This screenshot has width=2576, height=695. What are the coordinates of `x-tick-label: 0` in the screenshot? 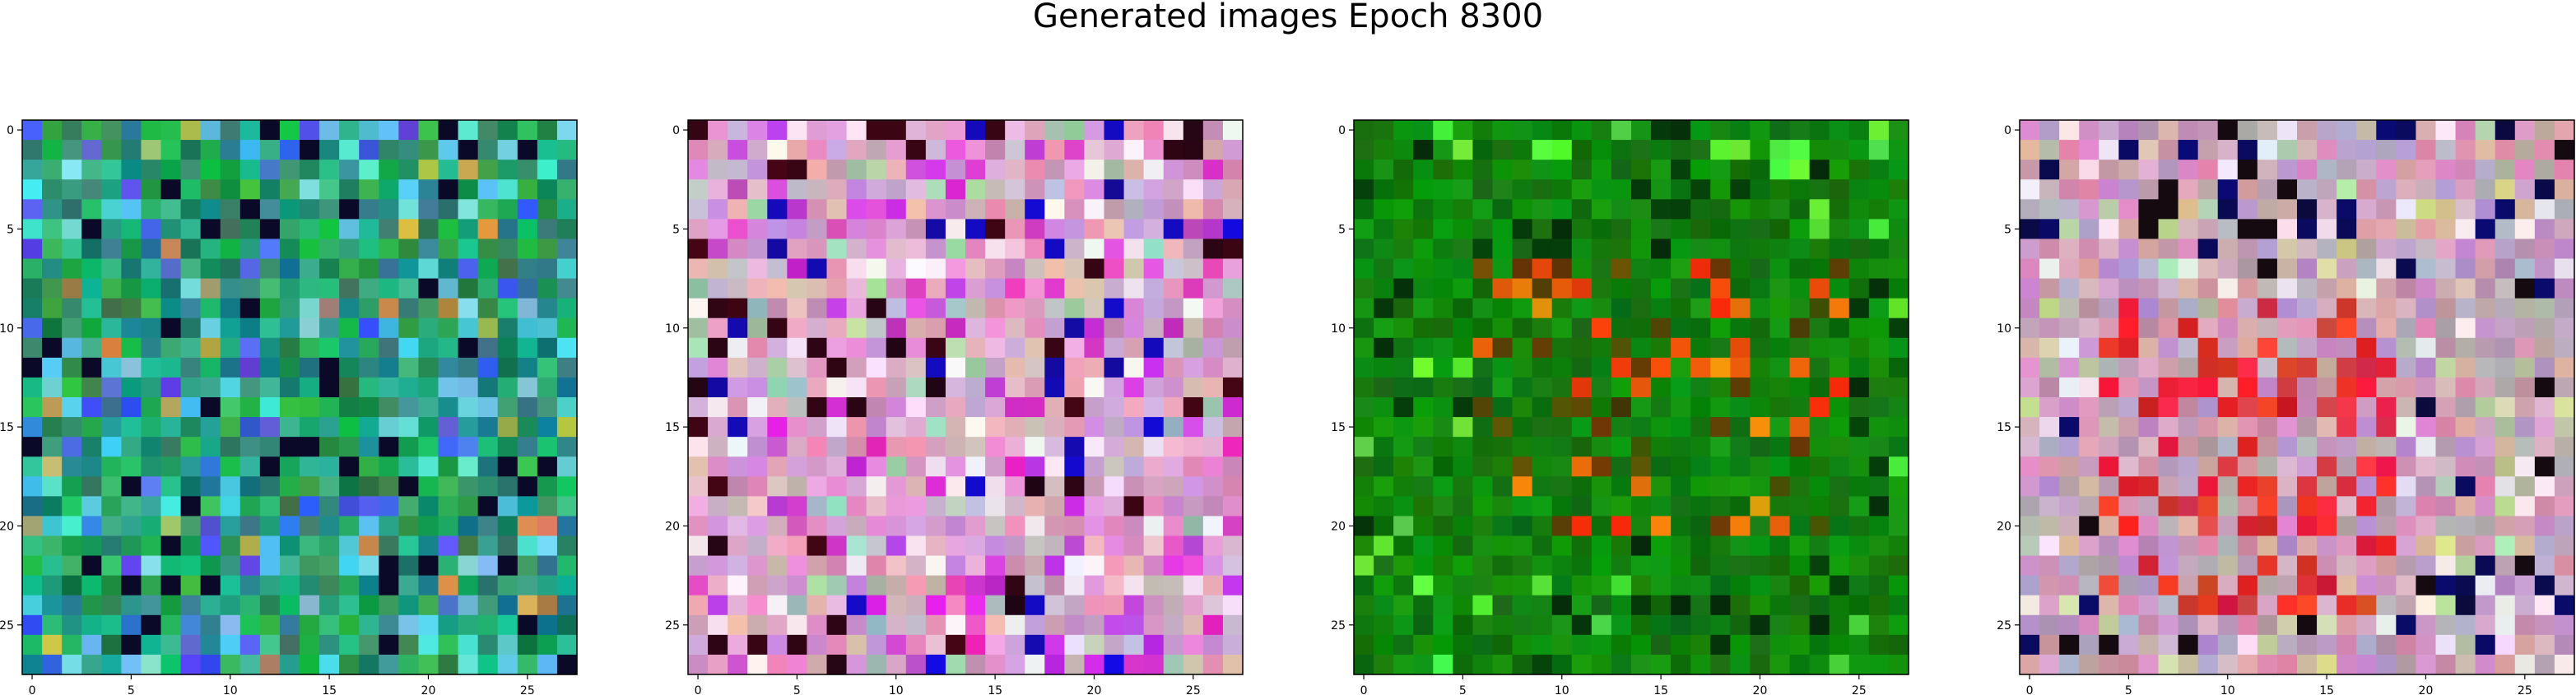 It's located at (698, 689).